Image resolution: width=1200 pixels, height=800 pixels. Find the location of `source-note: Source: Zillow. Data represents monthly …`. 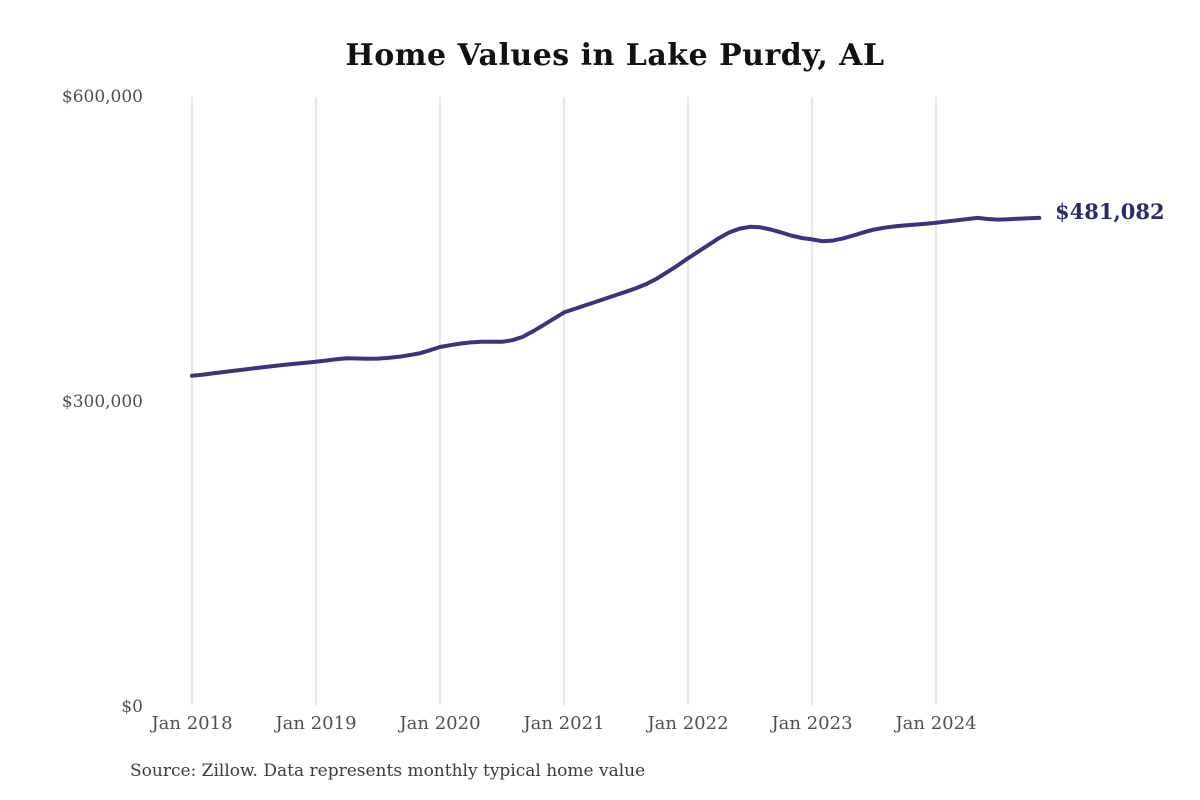

source-note: Source: Zillow. Data represents monthly … is located at coordinates (388, 771).